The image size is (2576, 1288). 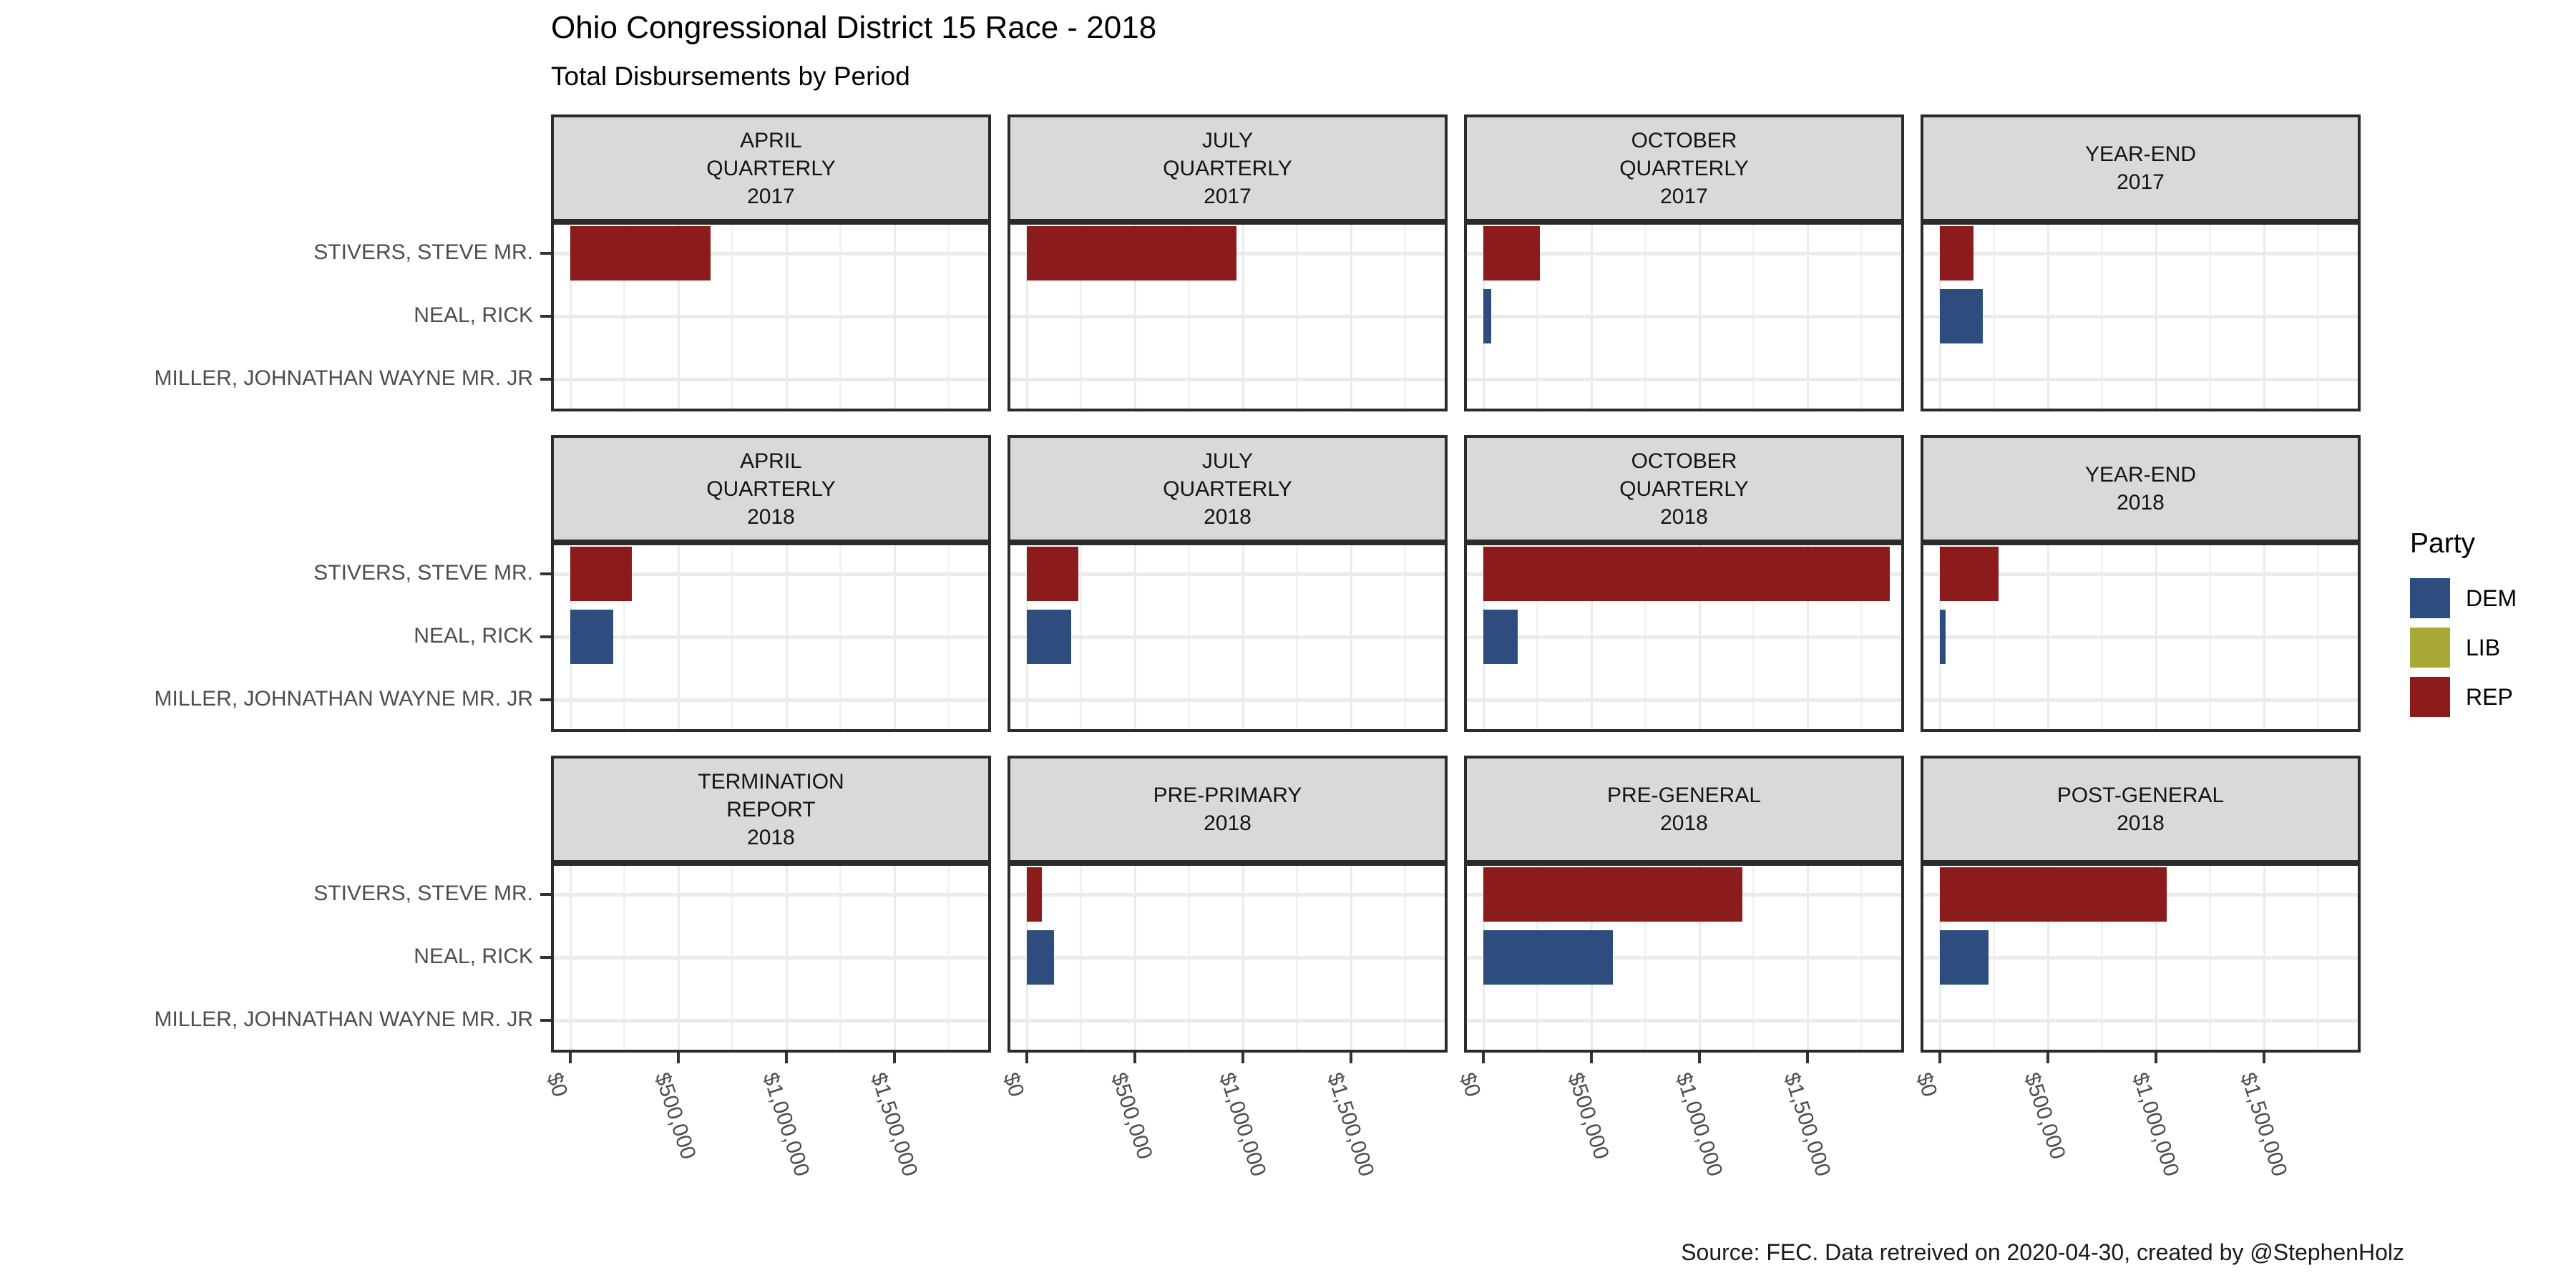 I want to click on legend-label-dem: DEM, so click(x=2491, y=598).